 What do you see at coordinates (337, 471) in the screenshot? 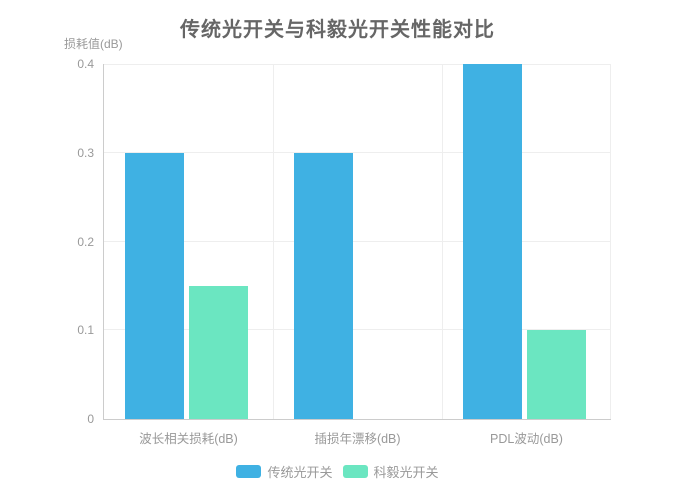
I see `legend: 传统光开关 科毅光开关` at bounding box center [337, 471].